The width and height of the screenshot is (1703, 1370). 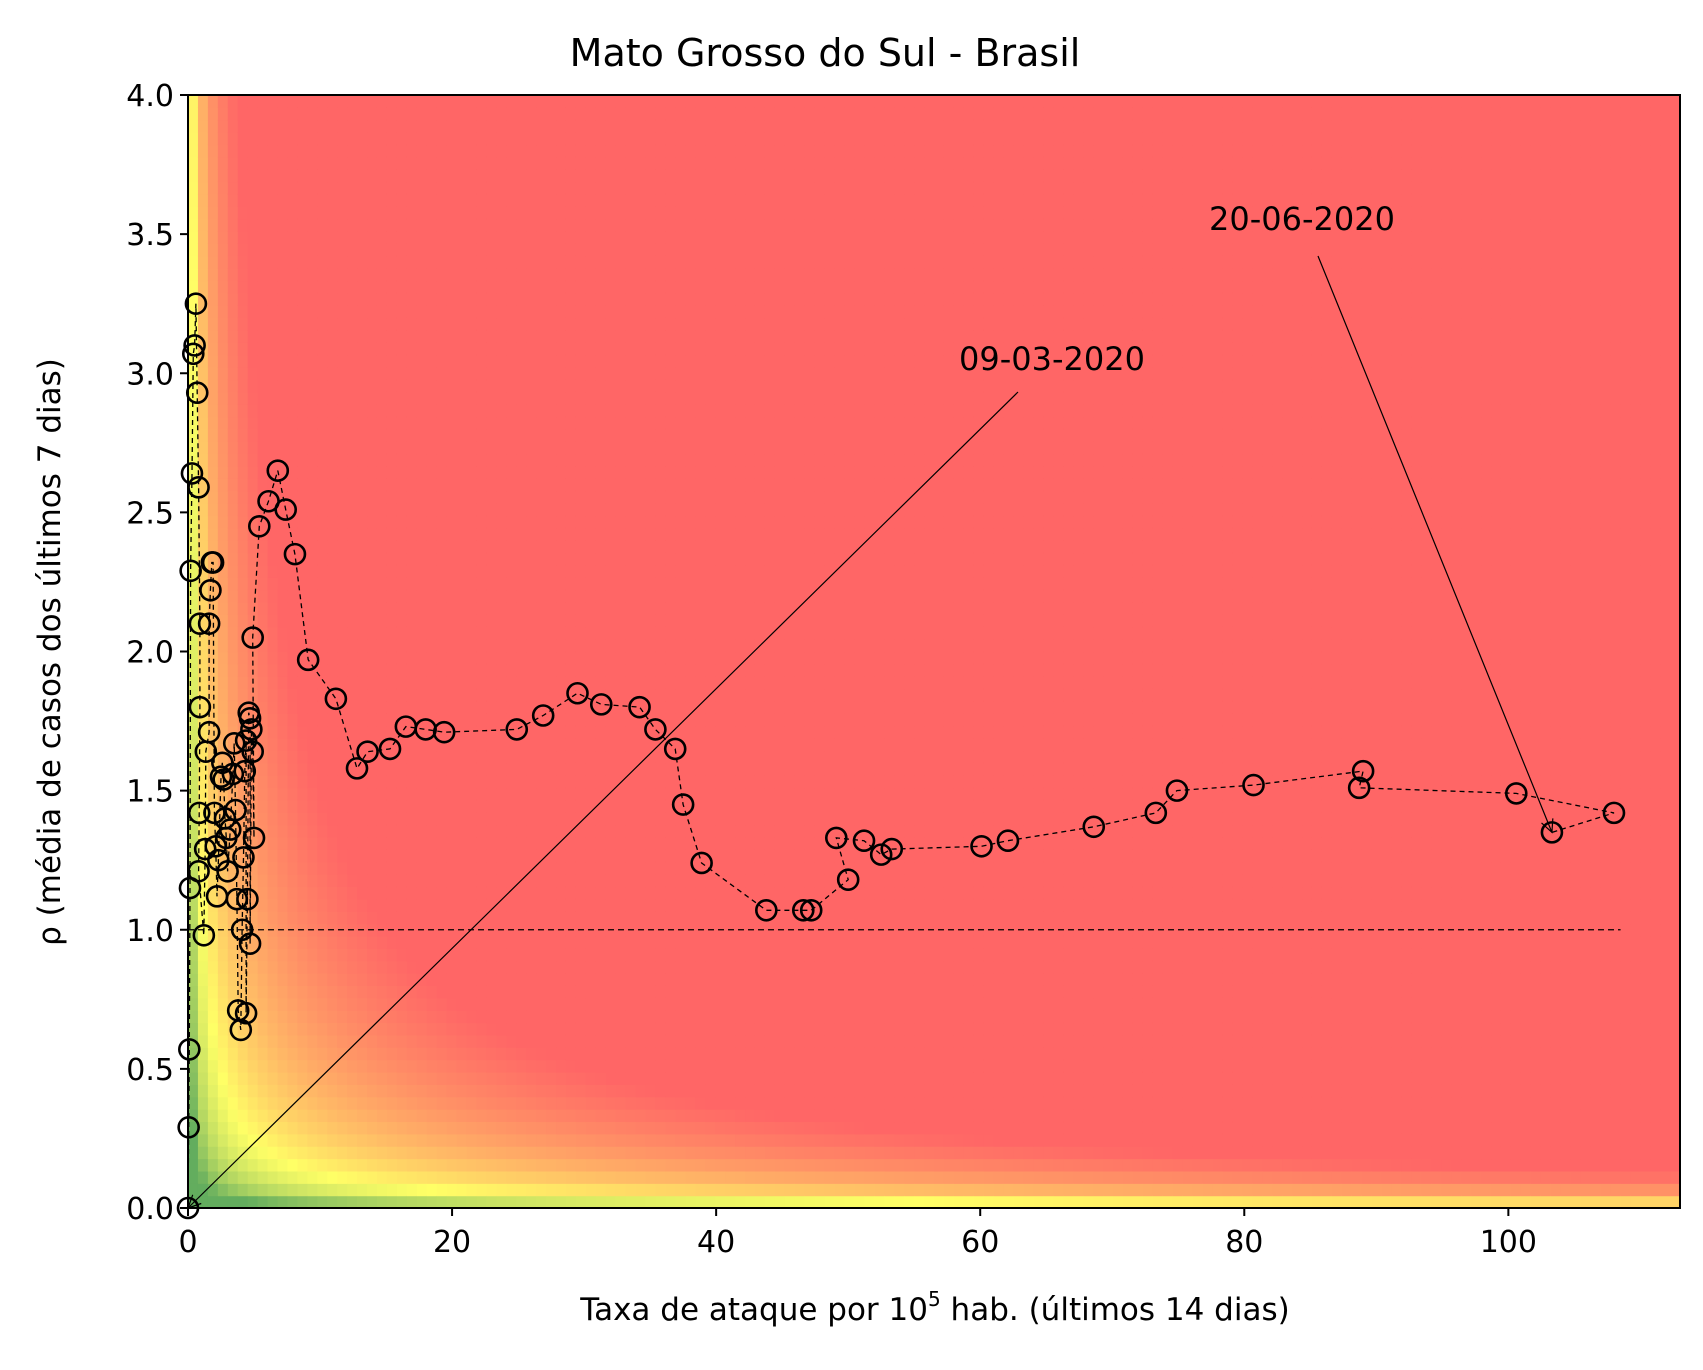 I want to click on x-tick-label: 100, so click(x=1508, y=1242).